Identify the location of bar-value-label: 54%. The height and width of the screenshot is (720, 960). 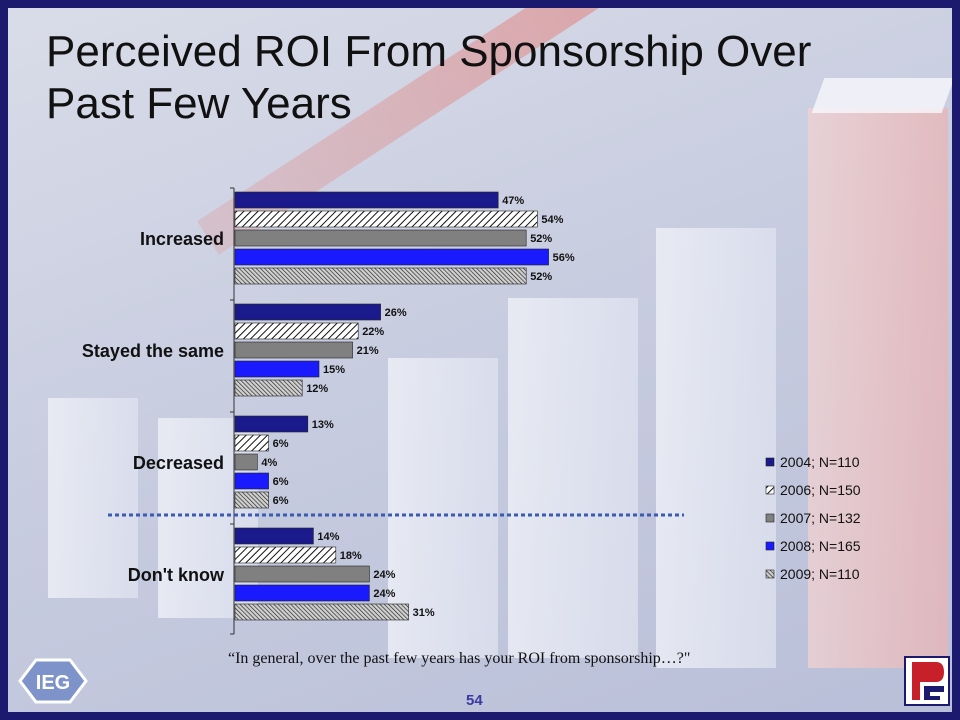
(552, 220).